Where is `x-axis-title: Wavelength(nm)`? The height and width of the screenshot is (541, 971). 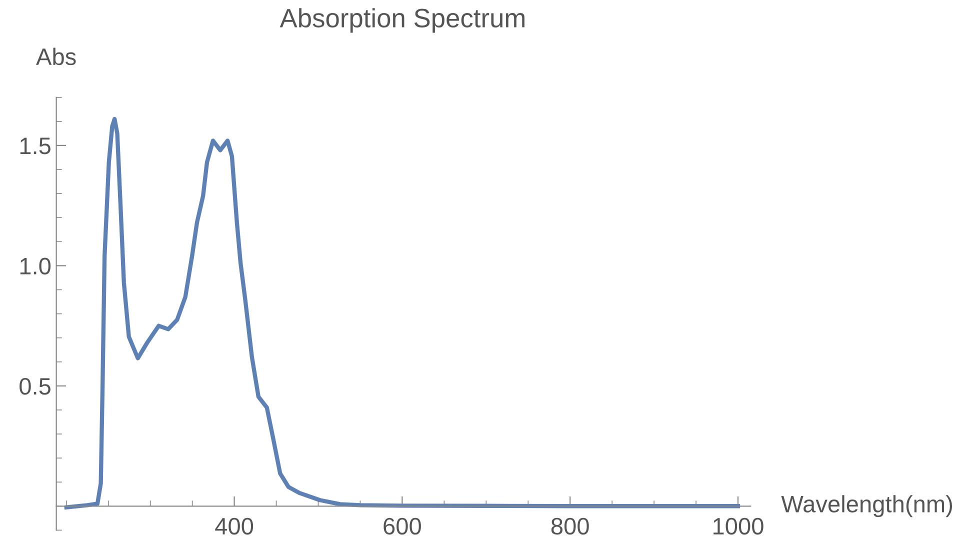 x-axis-title: Wavelength(nm) is located at coordinates (866, 506).